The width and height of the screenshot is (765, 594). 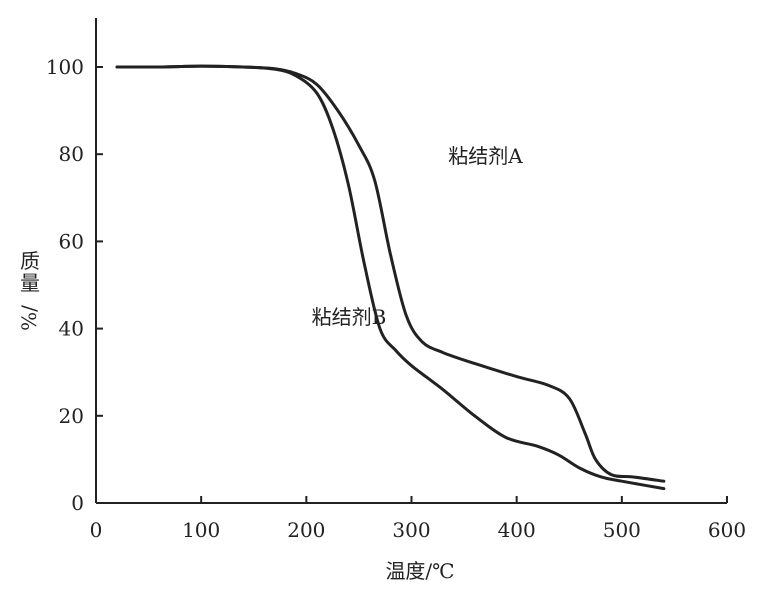 What do you see at coordinates (727, 530) in the screenshot?
I see `x-tick-label: 600` at bounding box center [727, 530].